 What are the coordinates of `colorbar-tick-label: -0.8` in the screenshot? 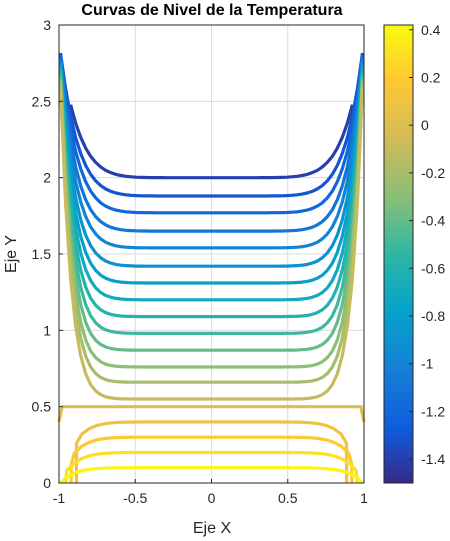 It's located at (433, 316).